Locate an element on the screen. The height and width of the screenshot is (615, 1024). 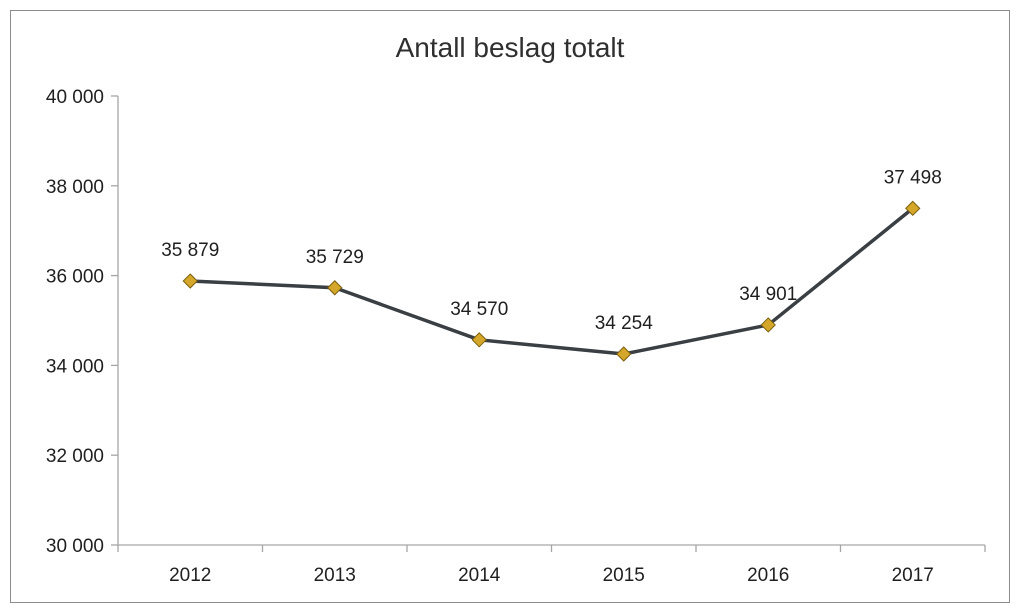
y-tick-label: 38 000 is located at coordinates (75, 187).